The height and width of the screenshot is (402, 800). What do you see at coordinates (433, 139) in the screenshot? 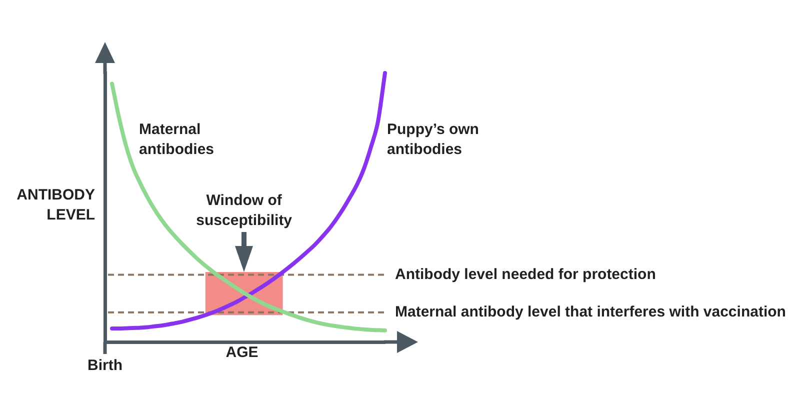
I see `series-label: Puppy’s own antibodies` at bounding box center [433, 139].